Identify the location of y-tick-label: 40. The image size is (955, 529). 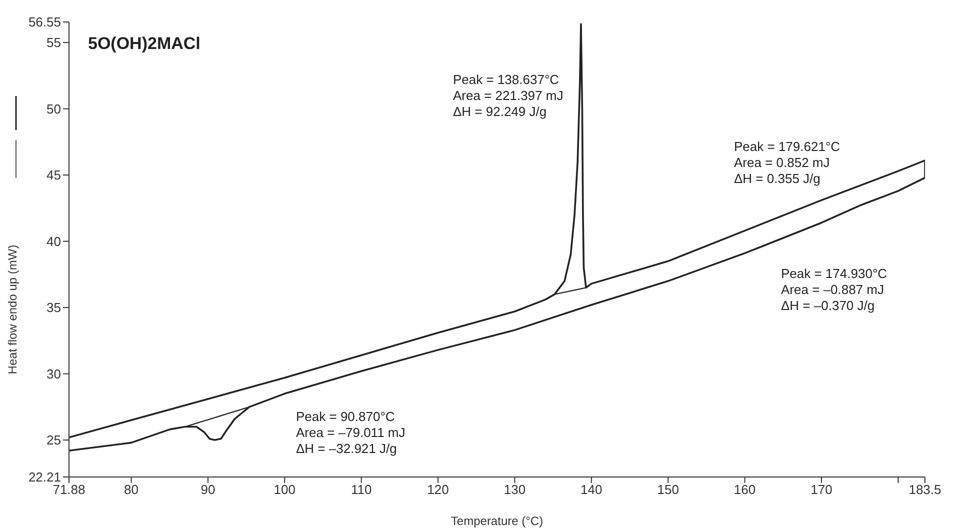
(53, 241).